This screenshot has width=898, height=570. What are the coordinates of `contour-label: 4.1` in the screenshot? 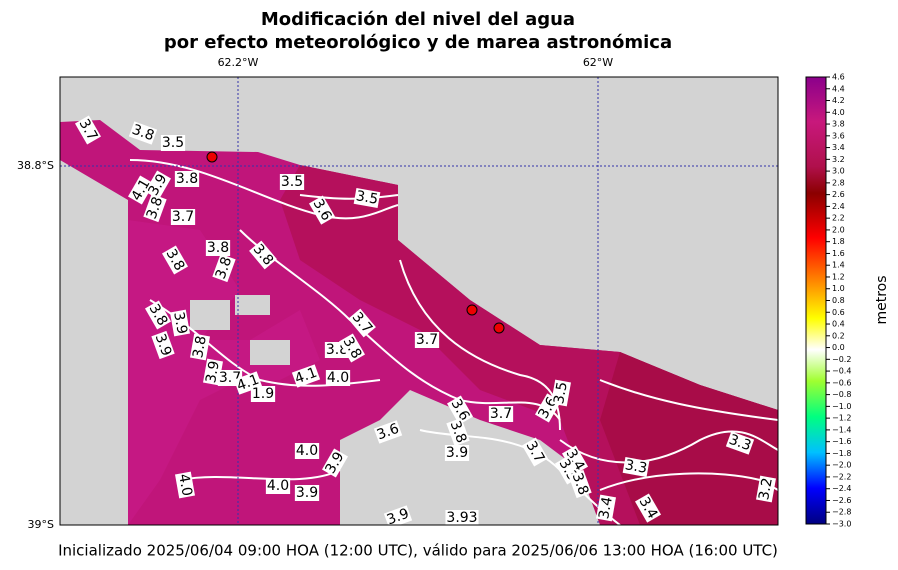 It's located at (306, 376).